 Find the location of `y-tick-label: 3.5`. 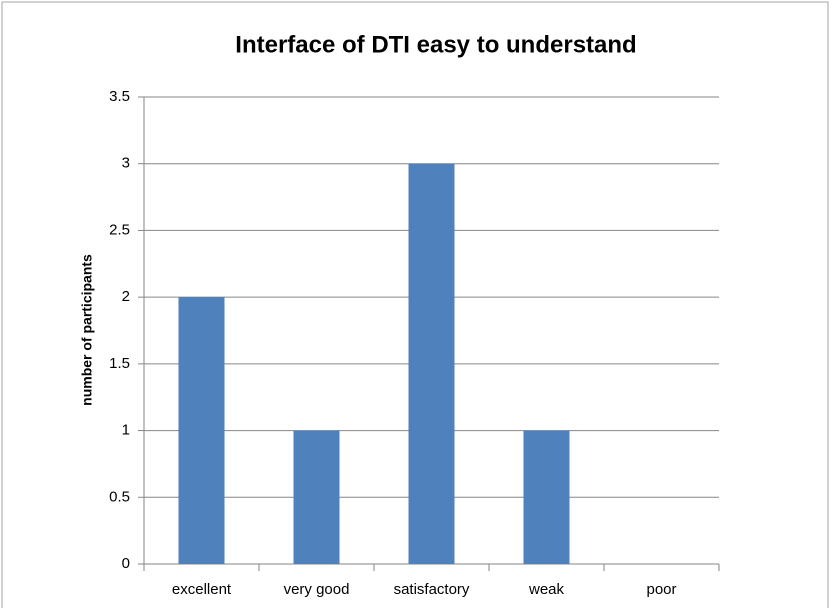

y-tick-label: 3.5 is located at coordinates (119, 96).